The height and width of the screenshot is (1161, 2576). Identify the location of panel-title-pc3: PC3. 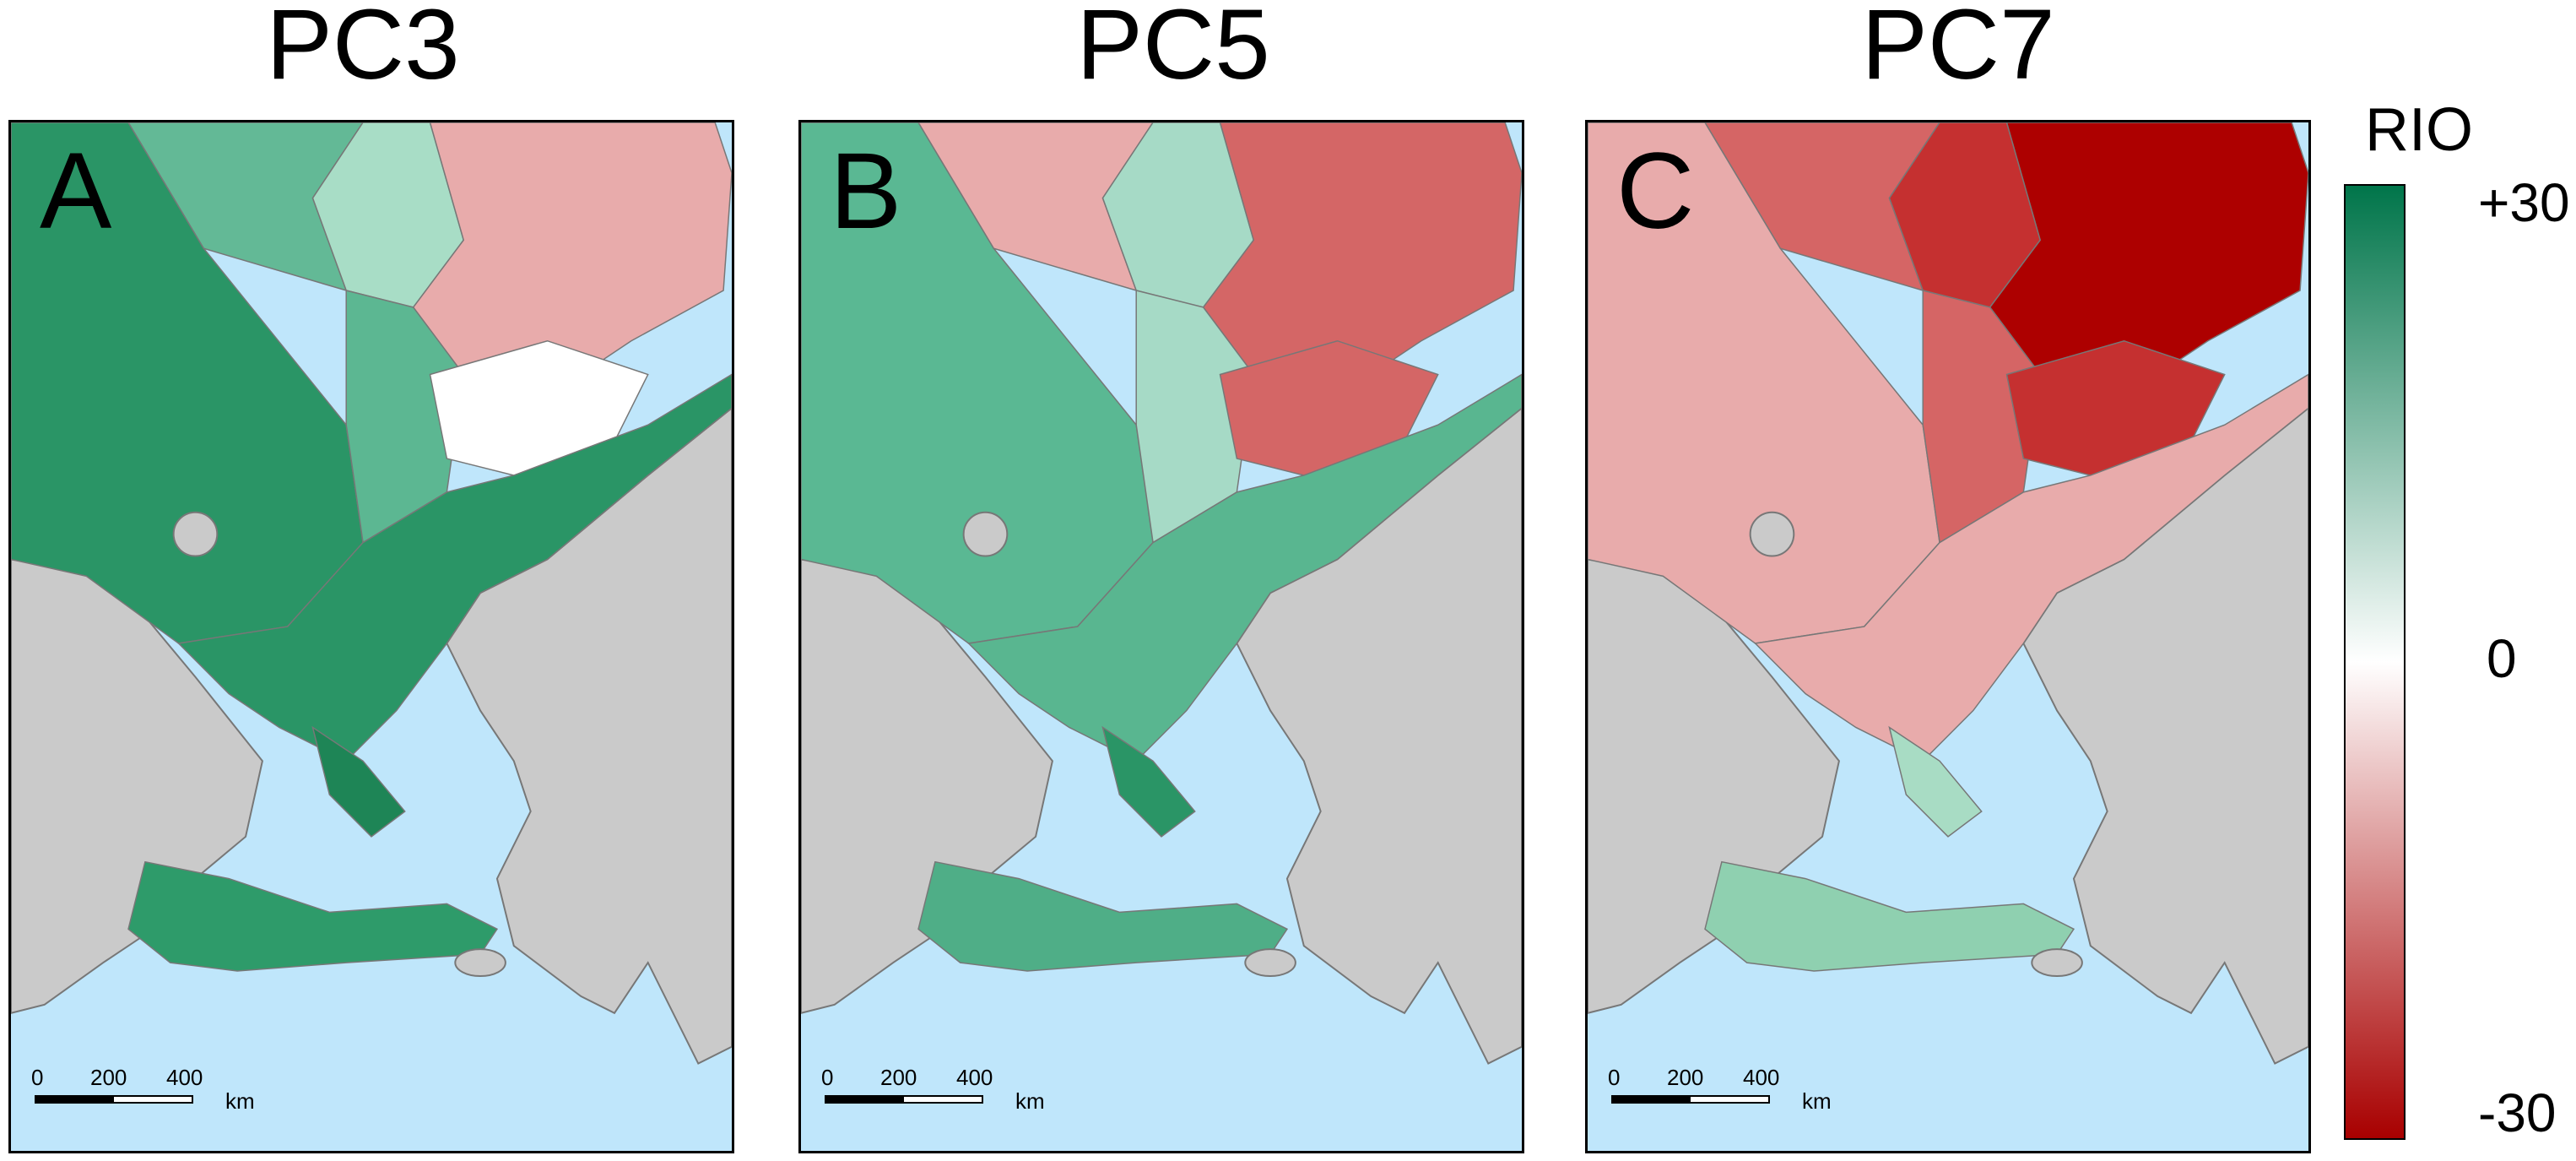
(363, 50).